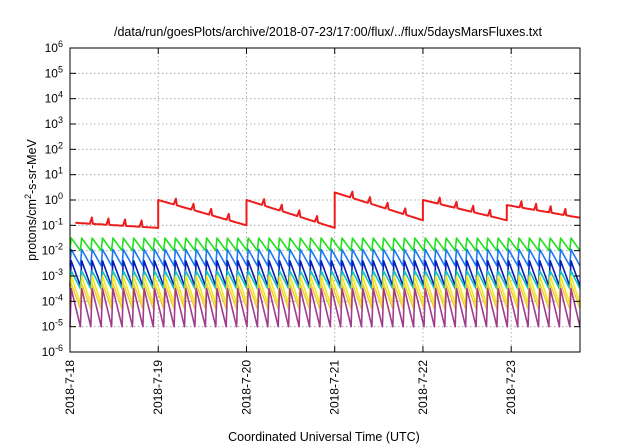  I want to click on x-axis-label: Coordinated Universal Time (UTC), so click(324, 437).